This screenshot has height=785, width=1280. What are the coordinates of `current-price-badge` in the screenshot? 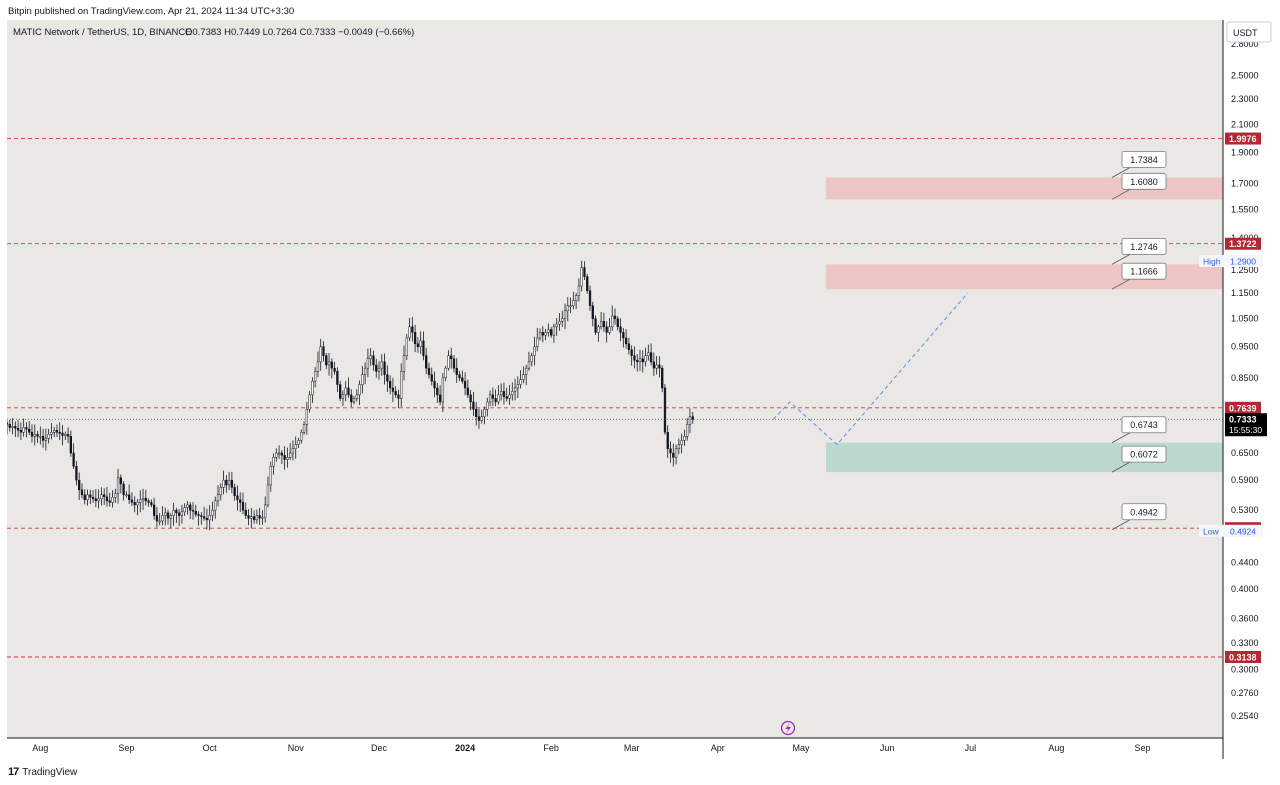 It's located at (1246, 425).